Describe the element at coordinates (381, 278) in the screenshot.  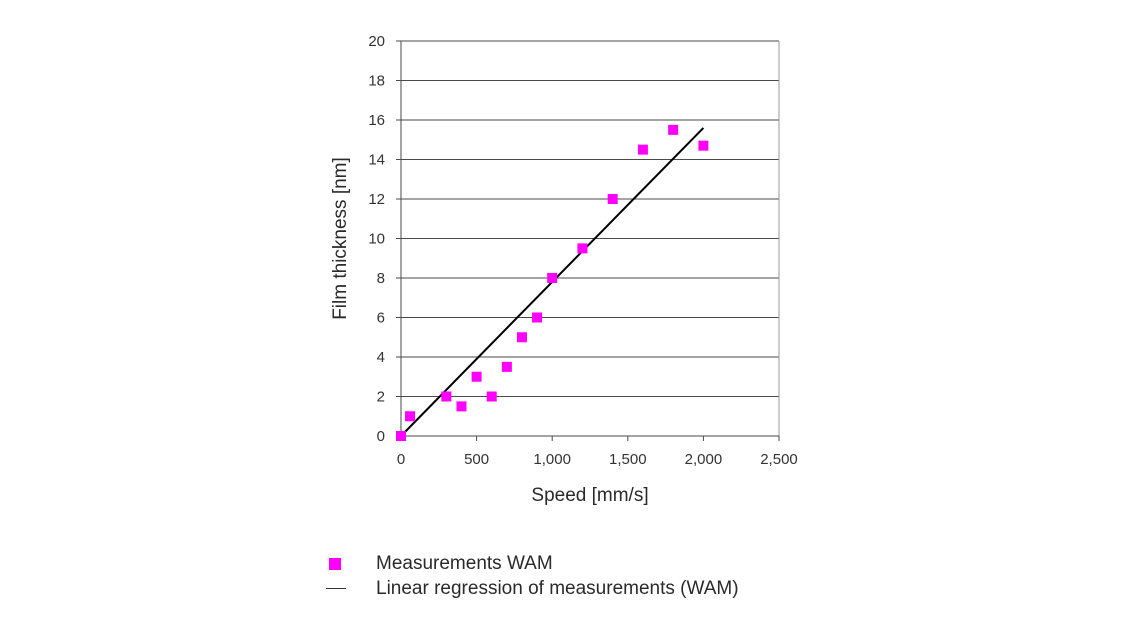
I see `y-tick-label: 8` at that location.